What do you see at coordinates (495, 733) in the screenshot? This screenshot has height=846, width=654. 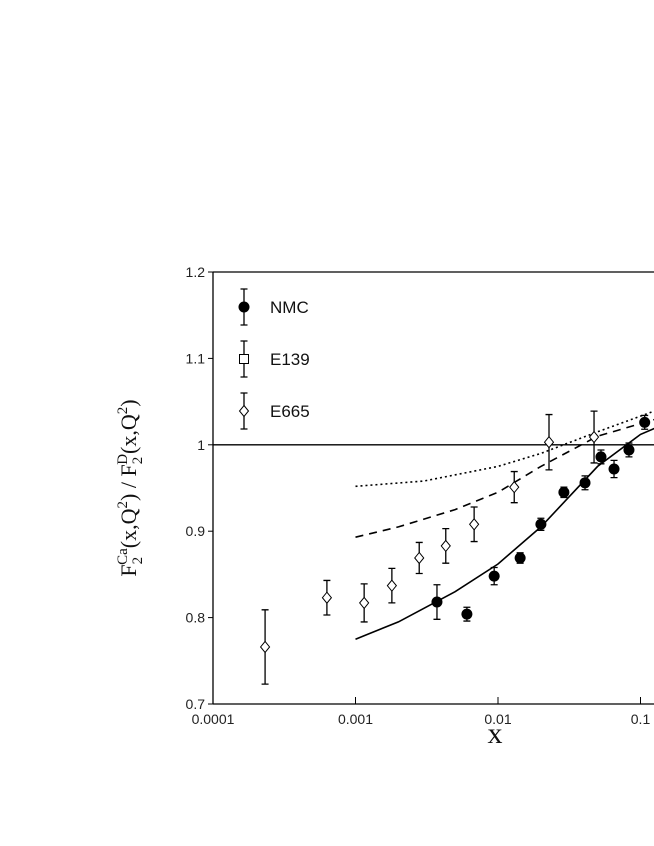 I see `x-axis-label: x` at bounding box center [495, 733].